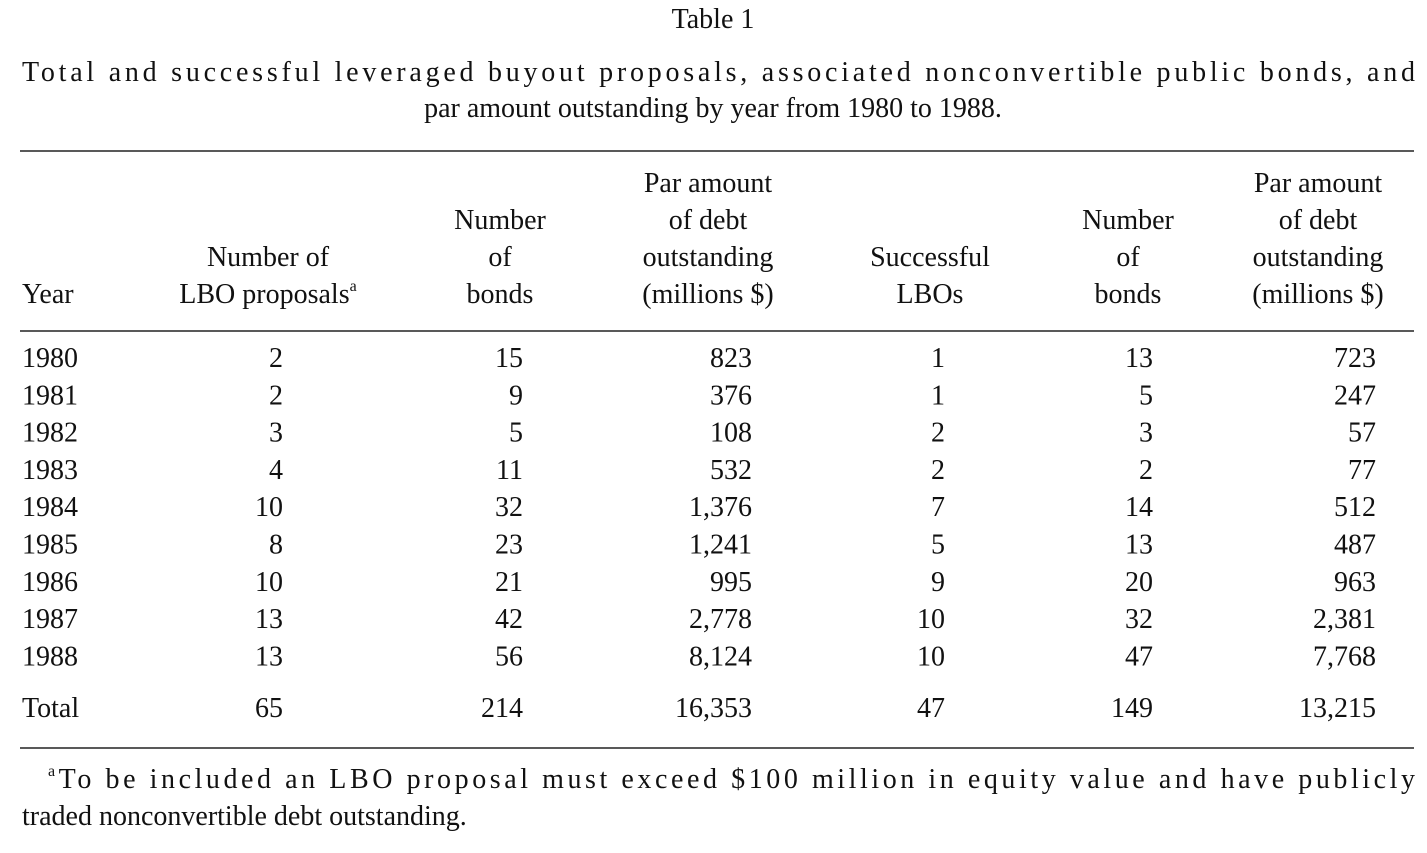  I want to click on cell: 8,124, so click(720, 656).